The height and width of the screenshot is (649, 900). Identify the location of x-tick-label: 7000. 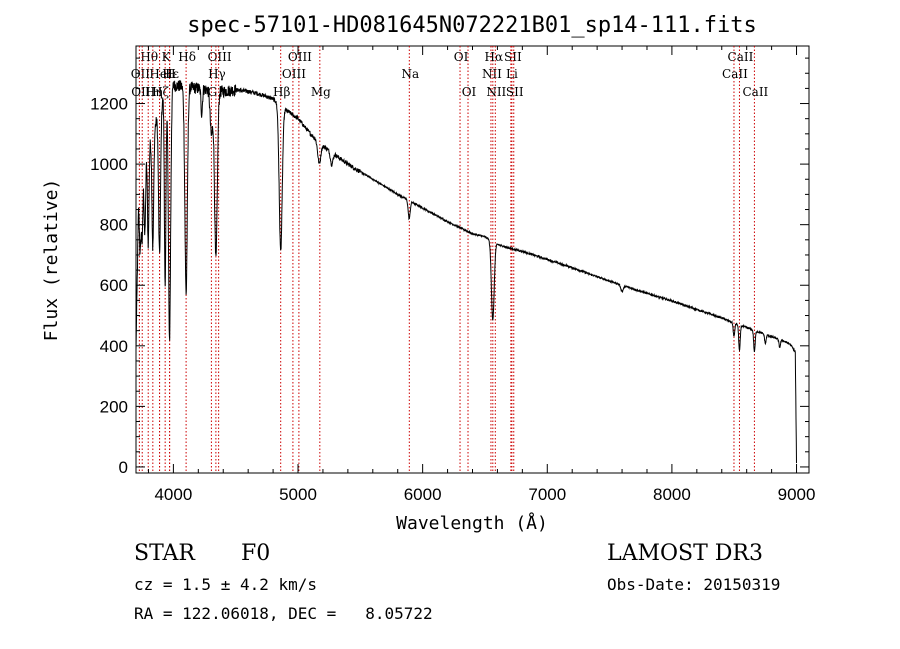
(547, 494).